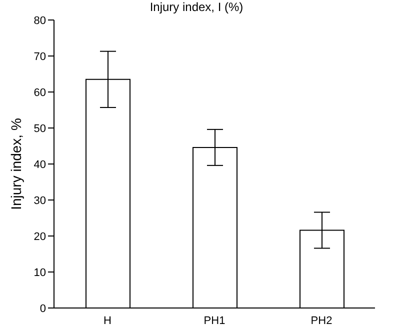 Image resolution: width=393 pixels, height=330 pixels. Describe the element at coordinates (40, 200) in the screenshot. I see `y-tick-label: 30` at that location.